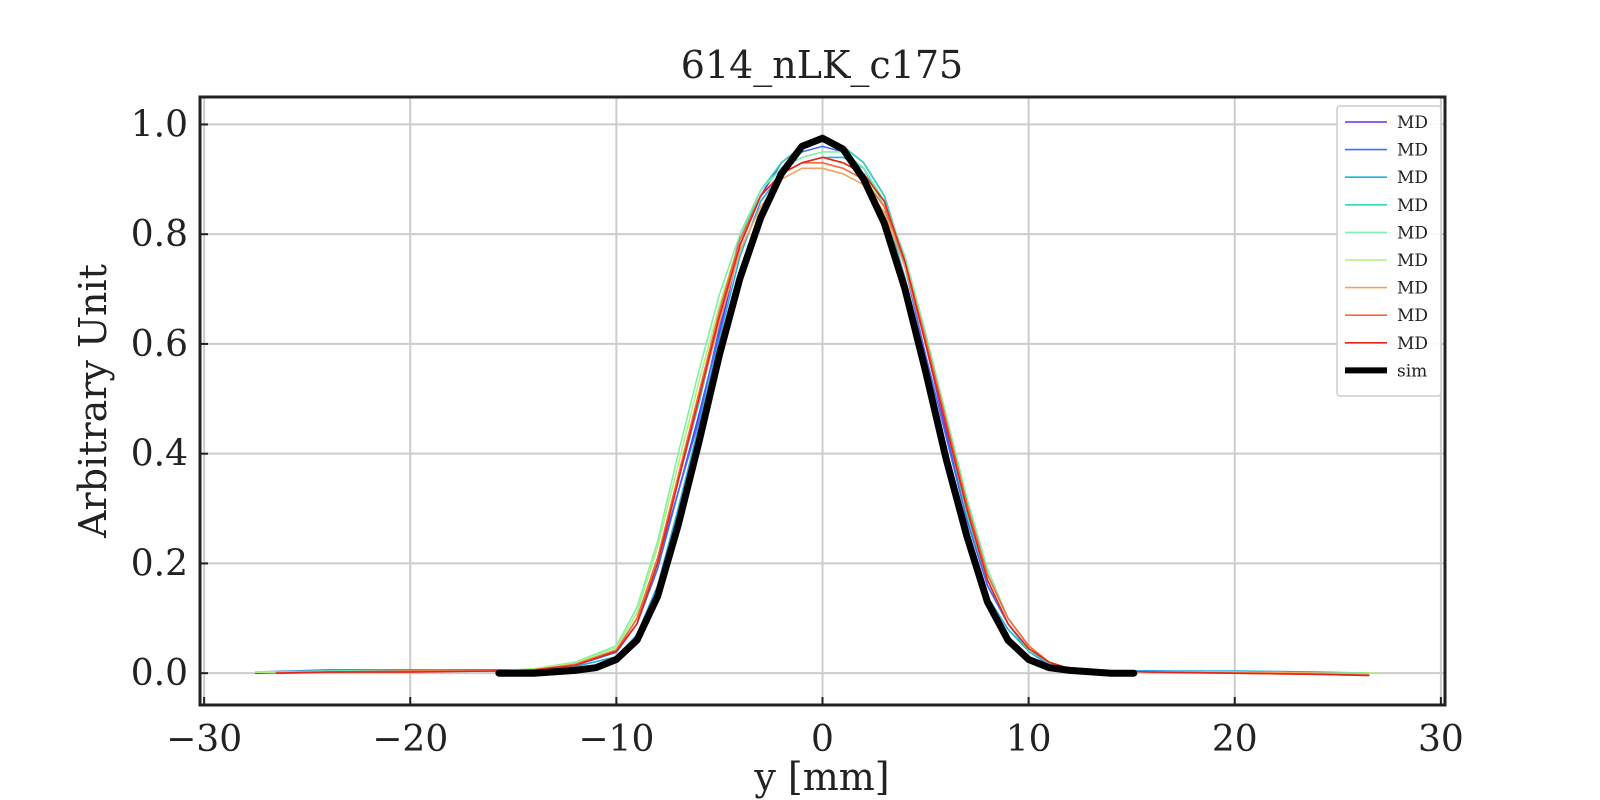  Describe the element at coordinates (159, 673) in the screenshot. I see `y-tick-label: 0.0` at that location.